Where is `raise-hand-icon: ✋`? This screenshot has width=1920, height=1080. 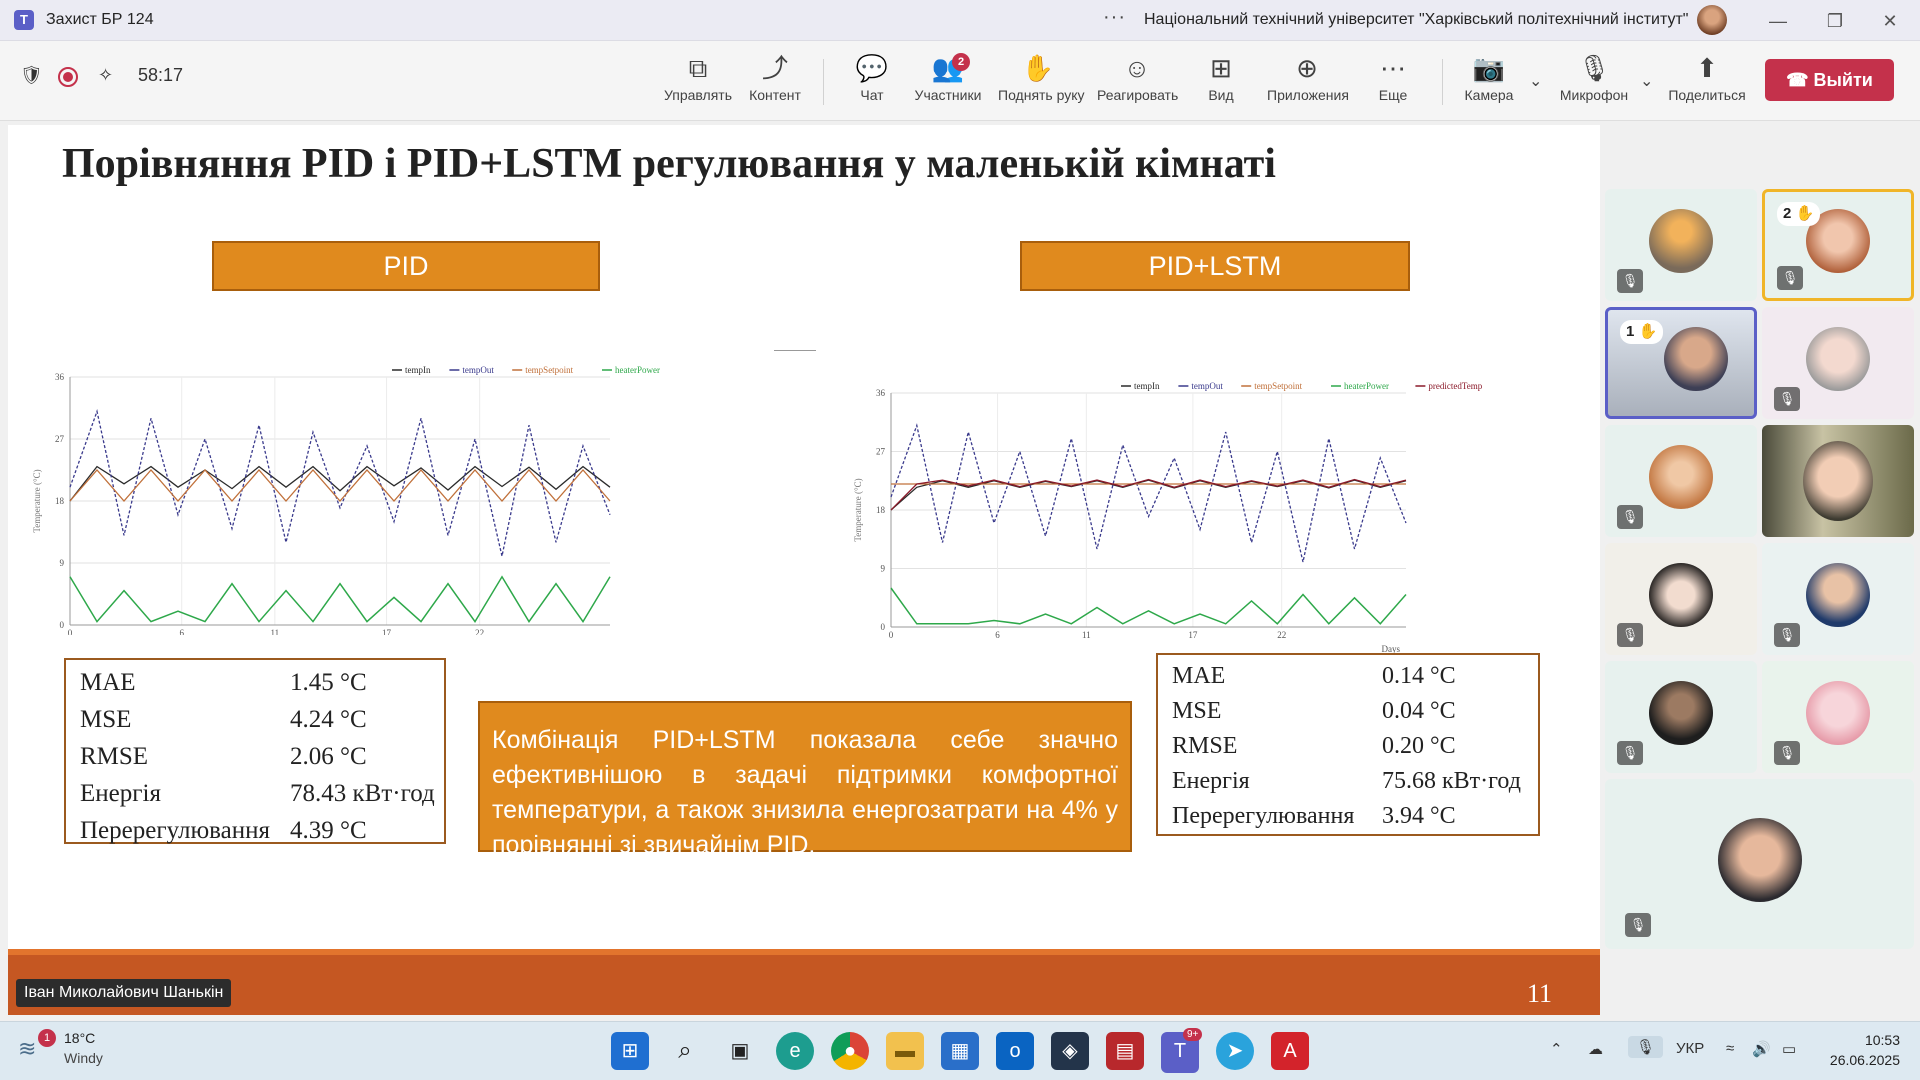
raise-hand-icon: ✋ is located at coordinates (1038, 68).